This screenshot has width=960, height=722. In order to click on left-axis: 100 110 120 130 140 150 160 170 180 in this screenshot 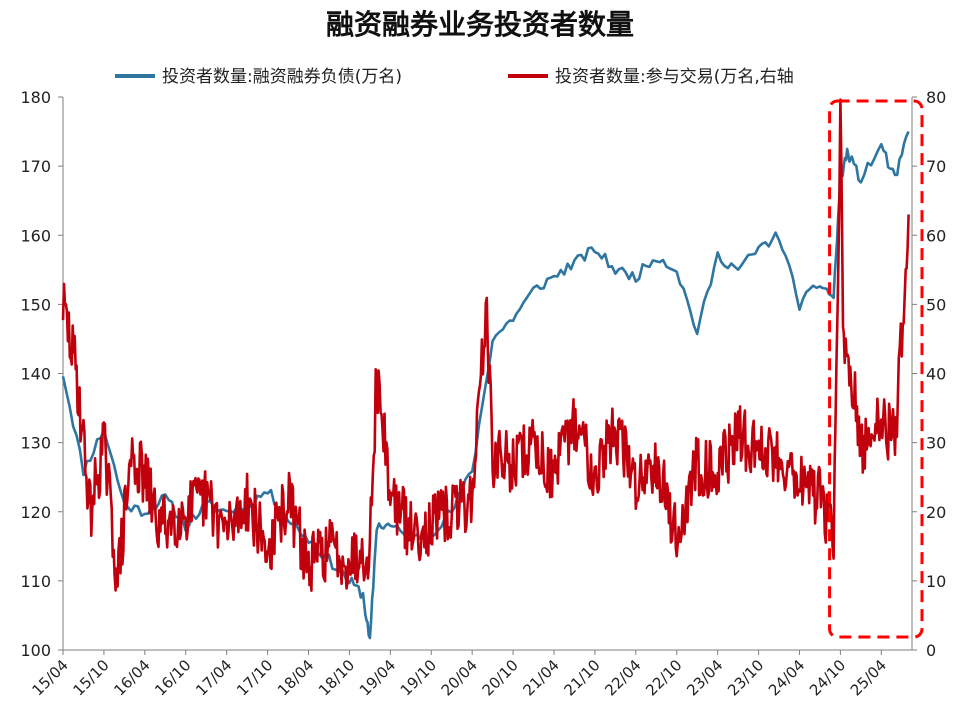, I will do `click(42, 374)`.